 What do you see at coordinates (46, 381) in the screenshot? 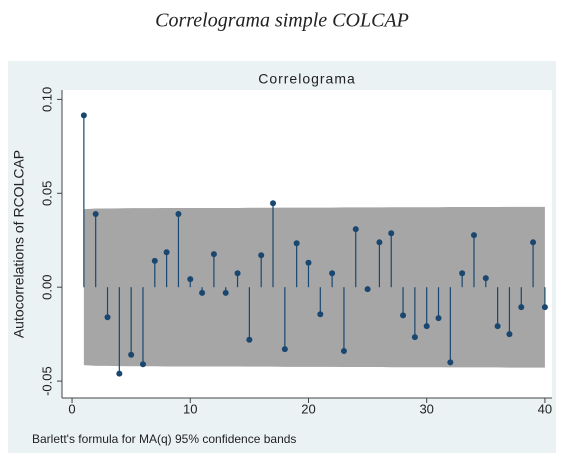
I see `y-tick-label: -0.05` at bounding box center [46, 381].